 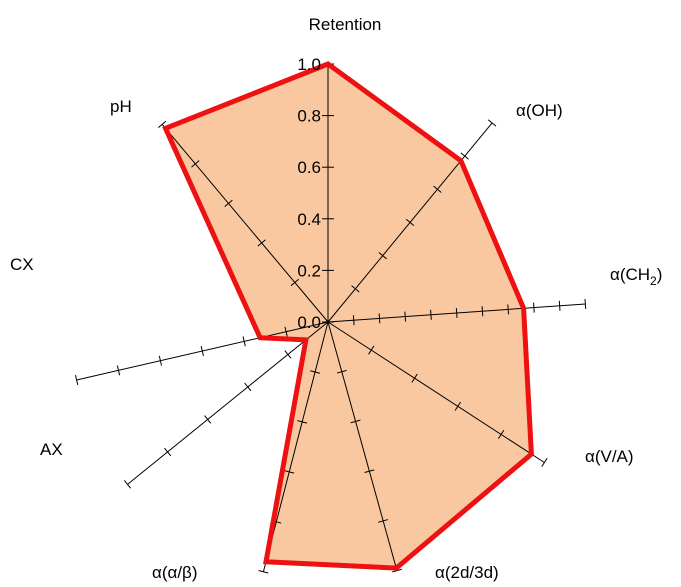 What do you see at coordinates (524, 308) in the screenshot?
I see `data-point-ch2` at bounding box center [524, 308].